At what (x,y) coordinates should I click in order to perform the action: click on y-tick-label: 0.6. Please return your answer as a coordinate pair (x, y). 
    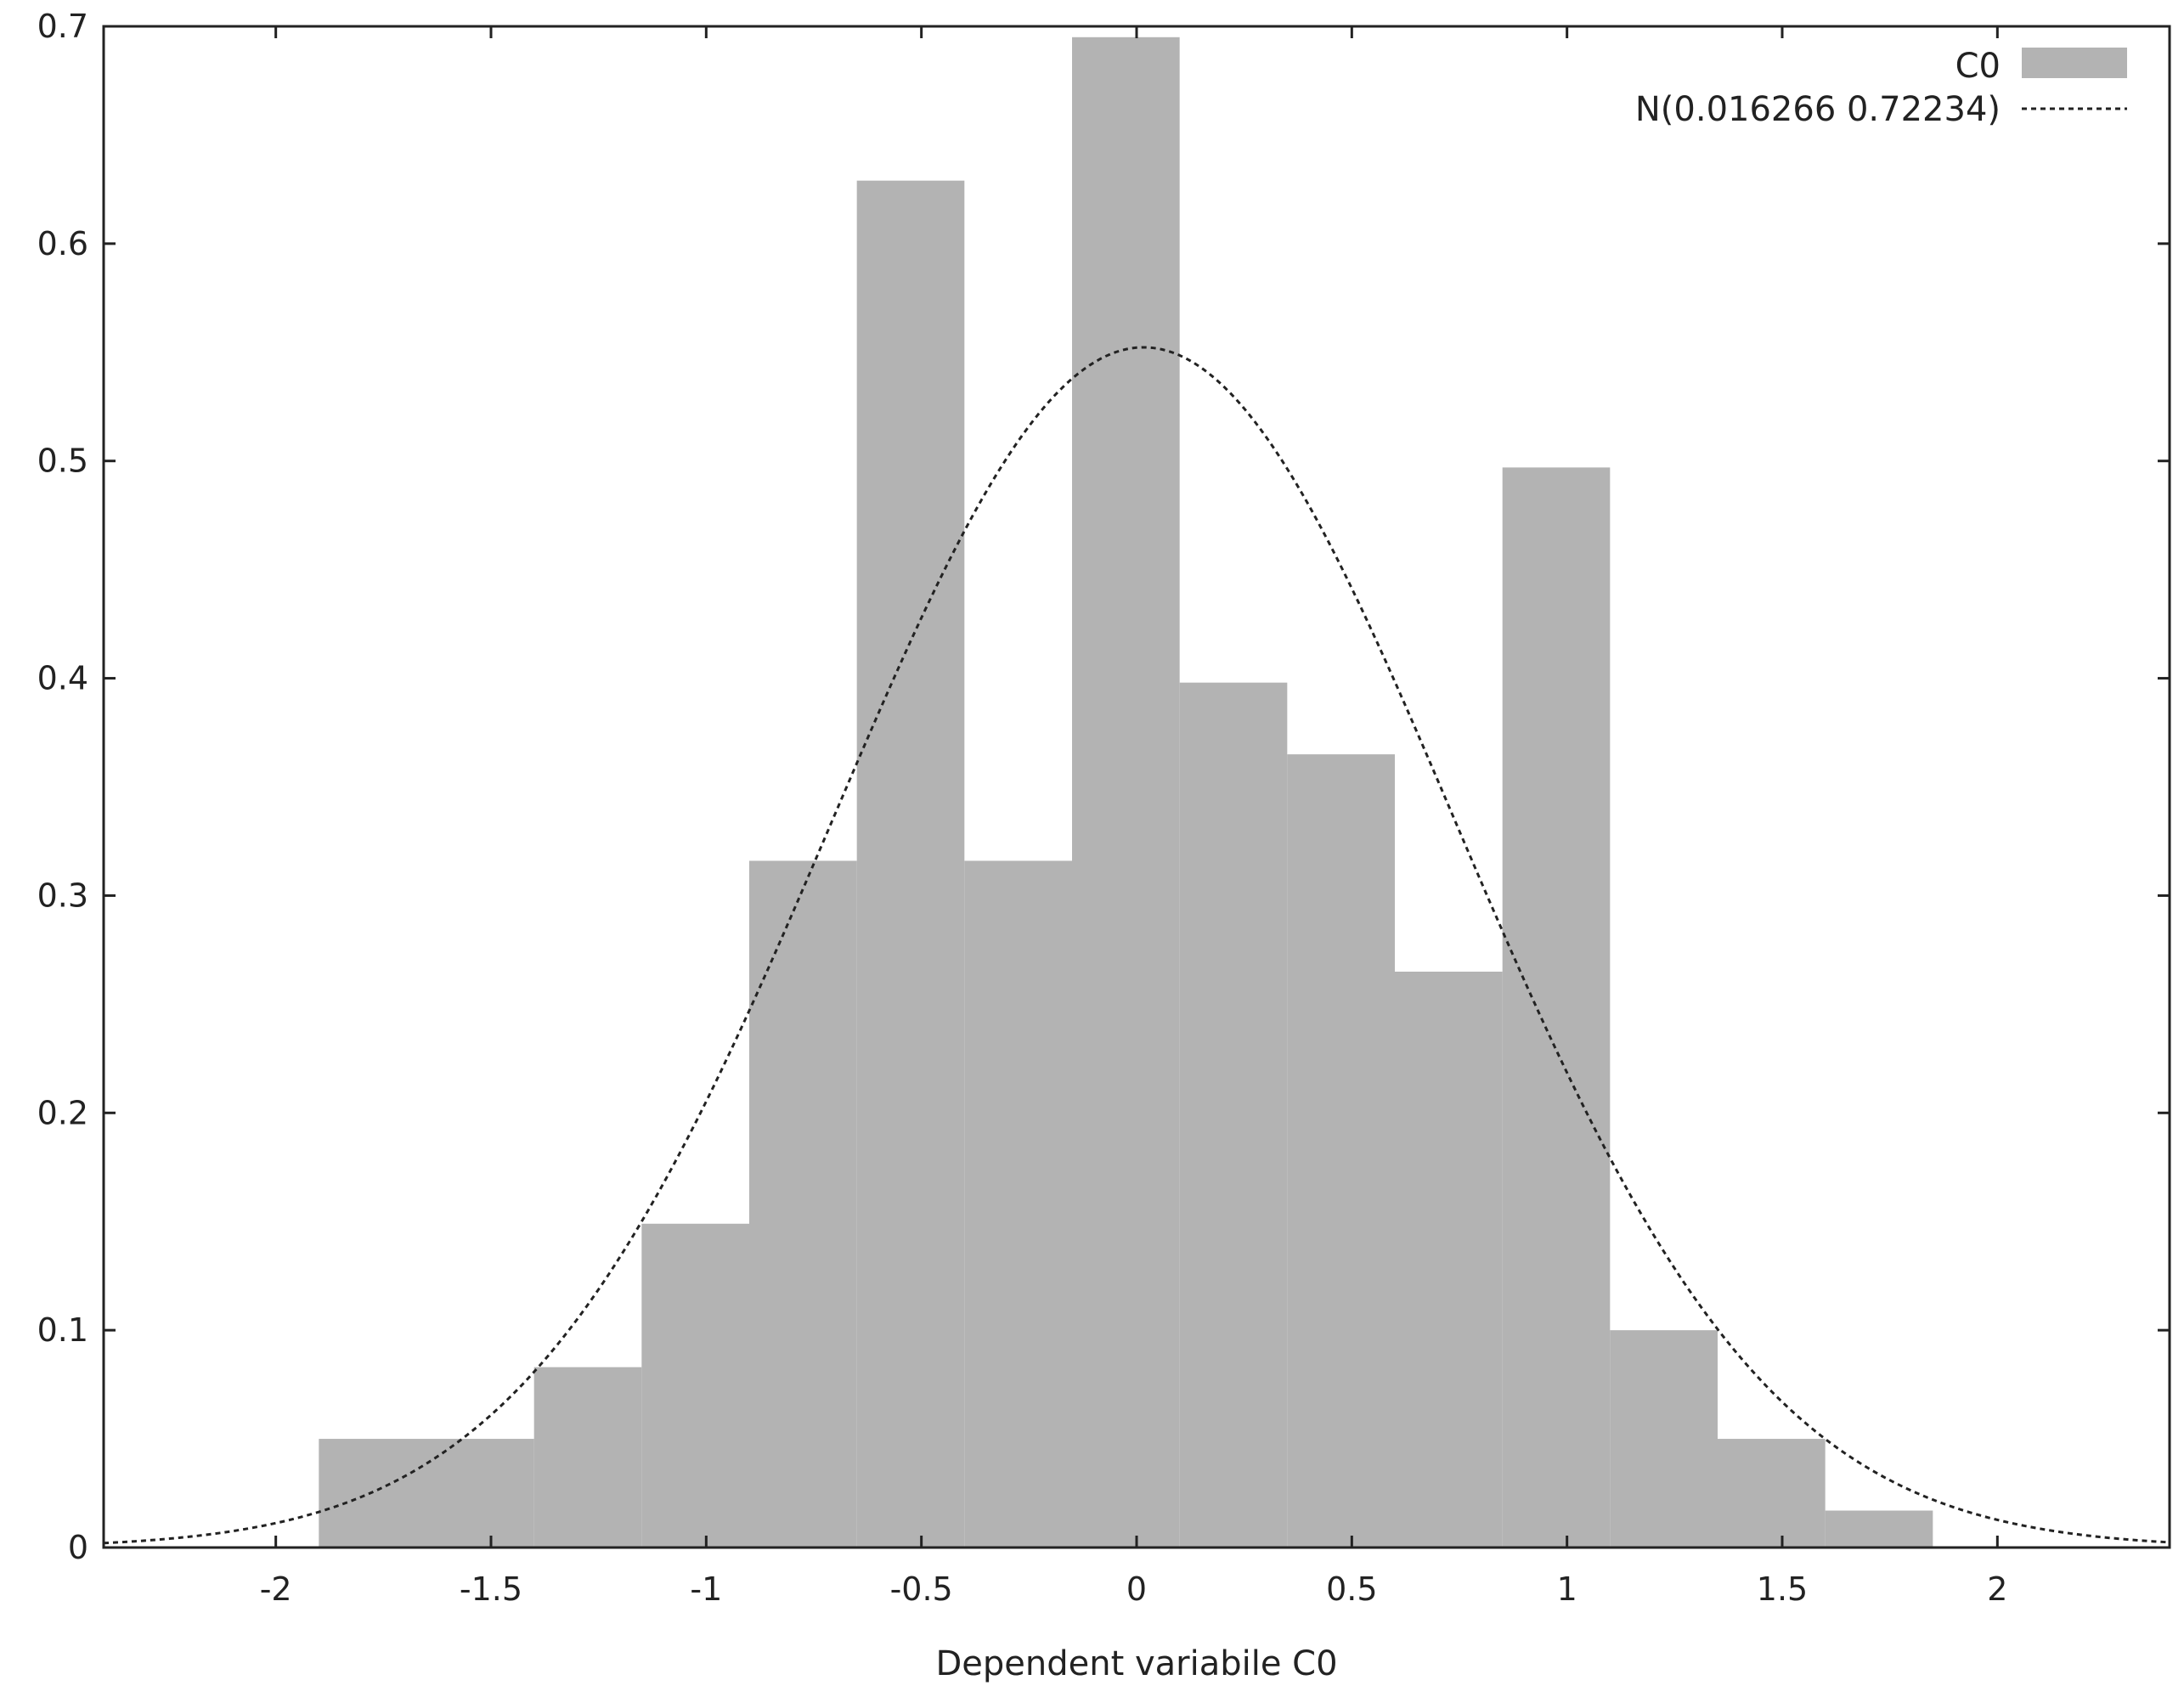
    Looking at the image, I should click on (63, 243).